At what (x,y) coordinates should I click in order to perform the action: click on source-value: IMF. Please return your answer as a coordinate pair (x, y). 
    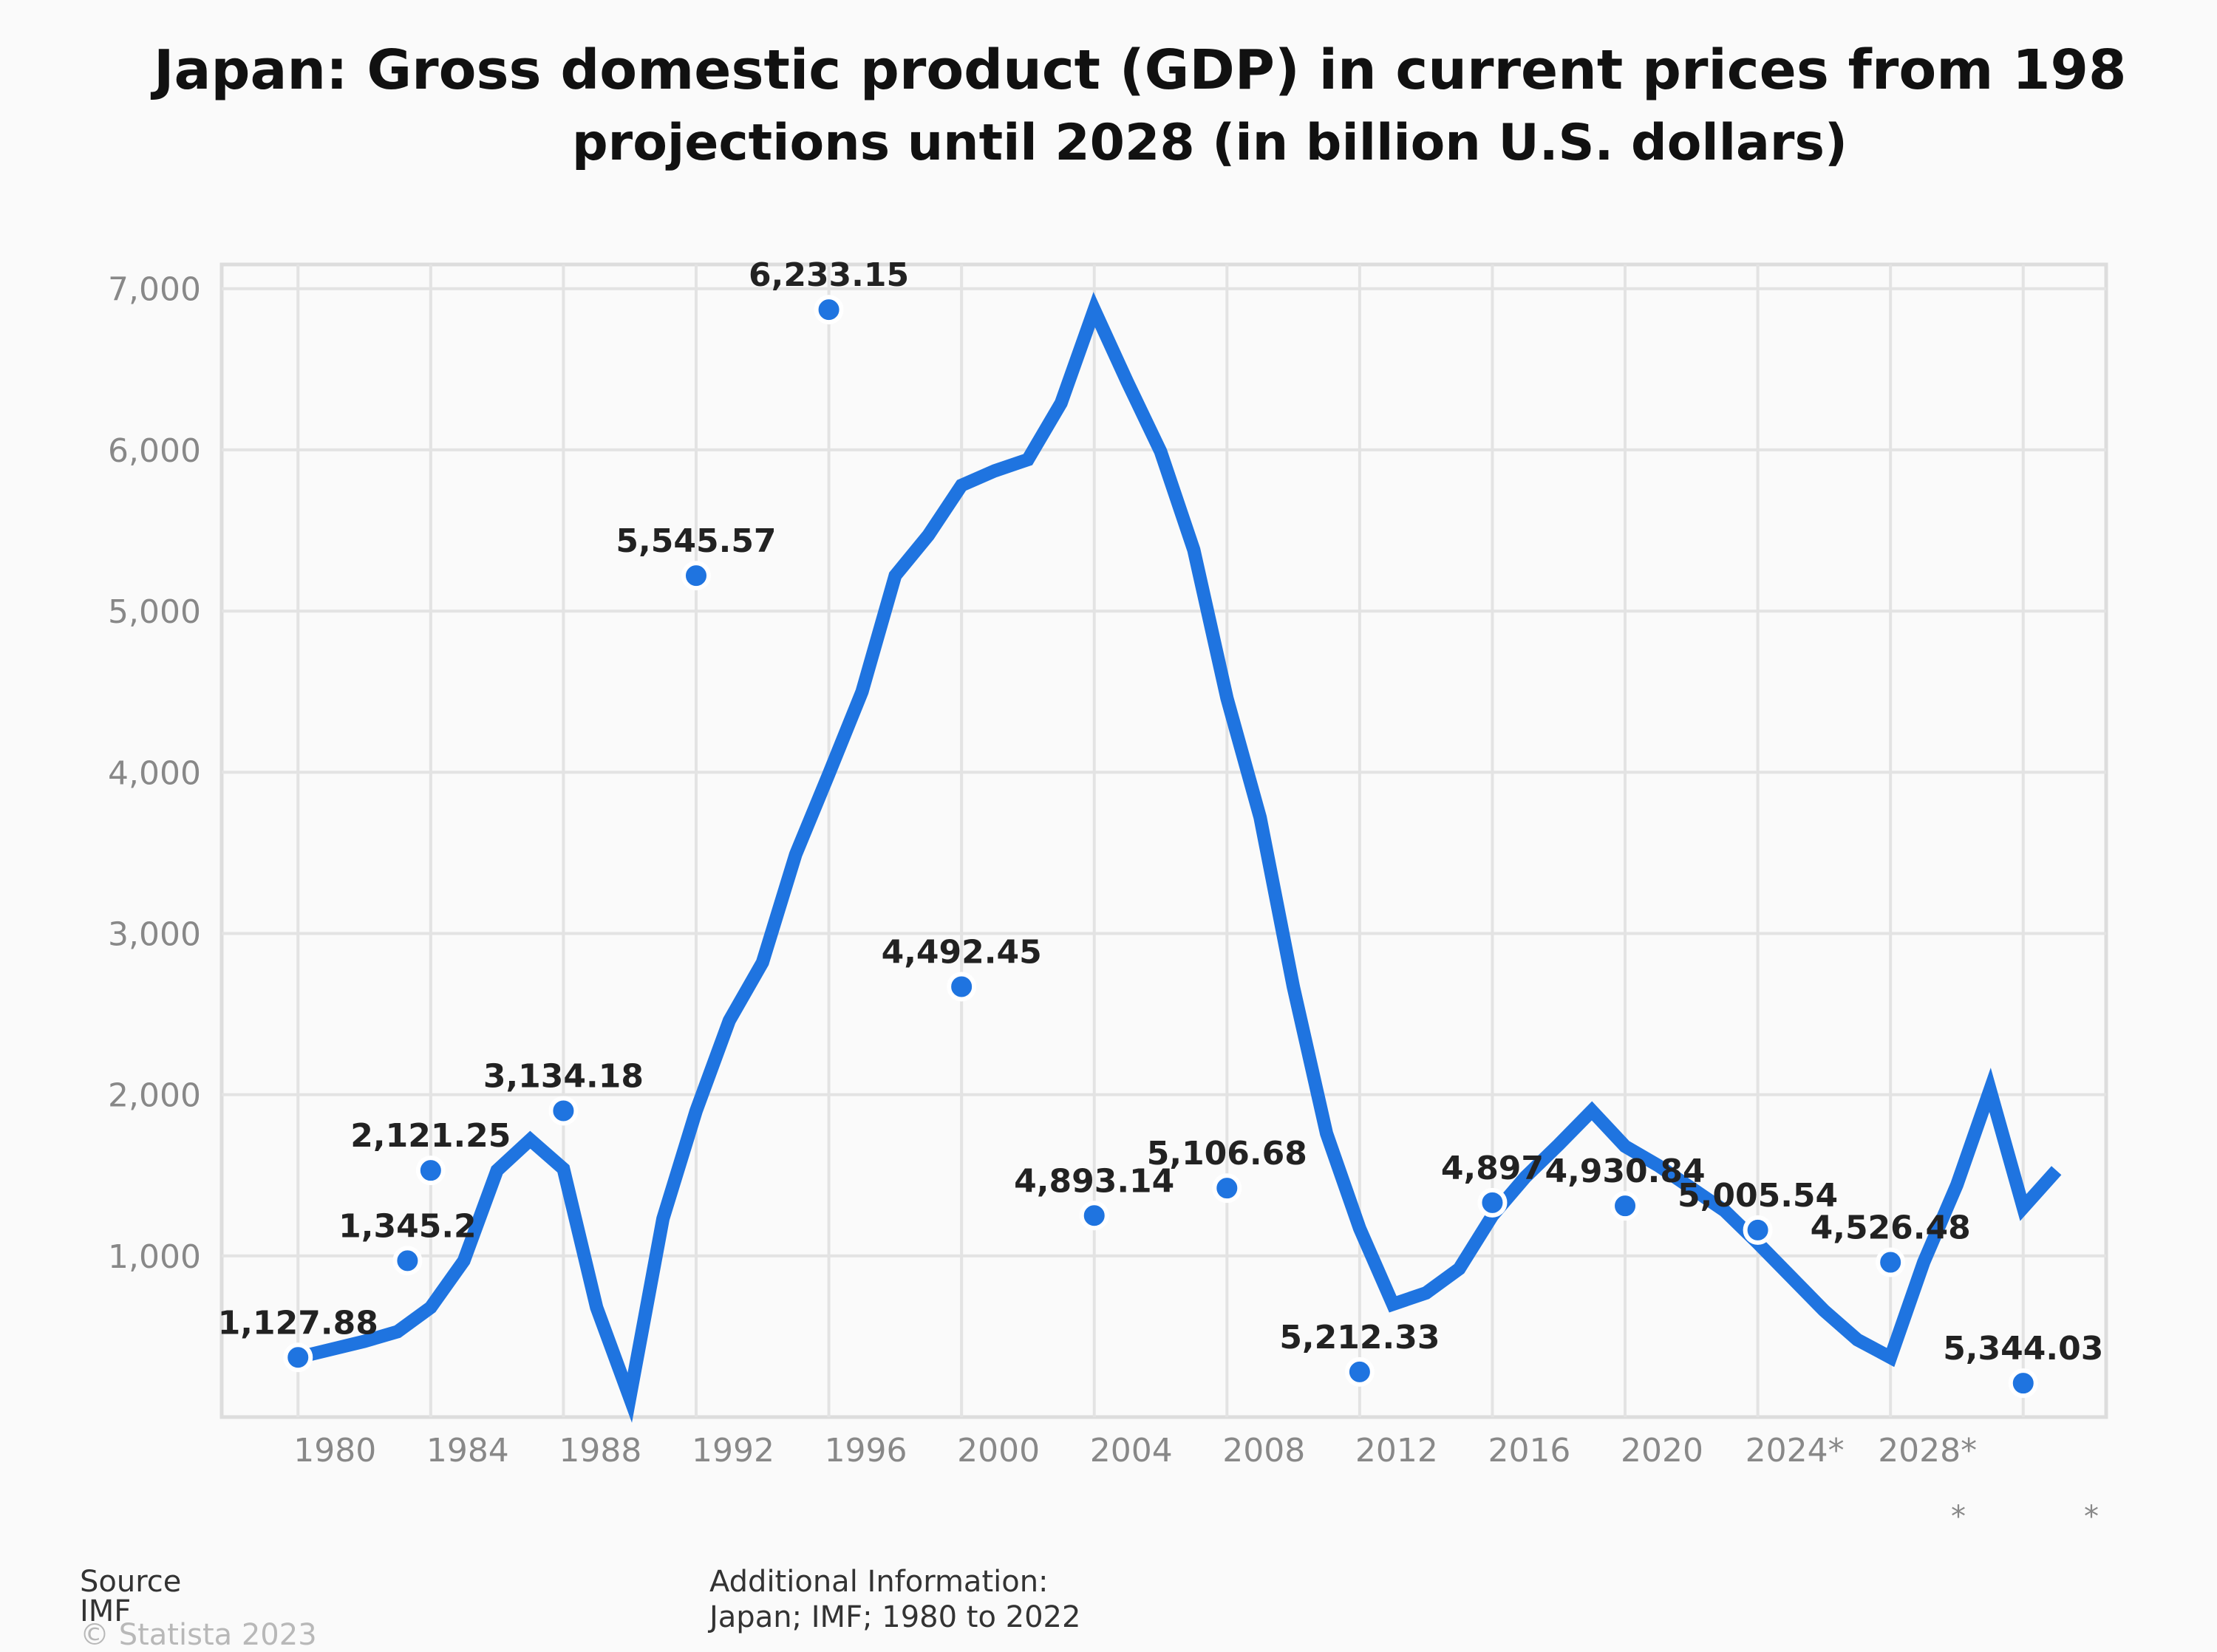
    Looking at the image, I should click on (106, 1611).